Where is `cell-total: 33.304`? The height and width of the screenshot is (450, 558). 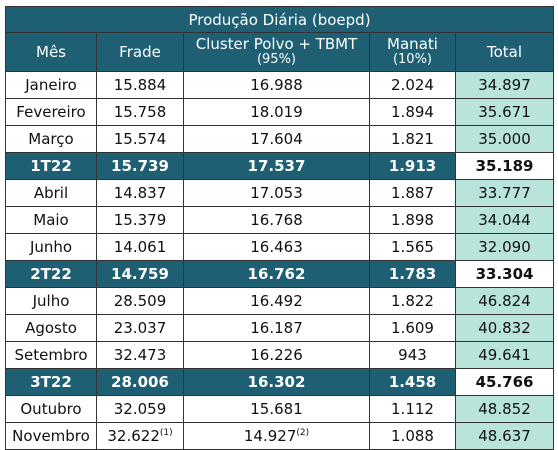 cell-total: 33.304 is located at coordinates (504, 274).